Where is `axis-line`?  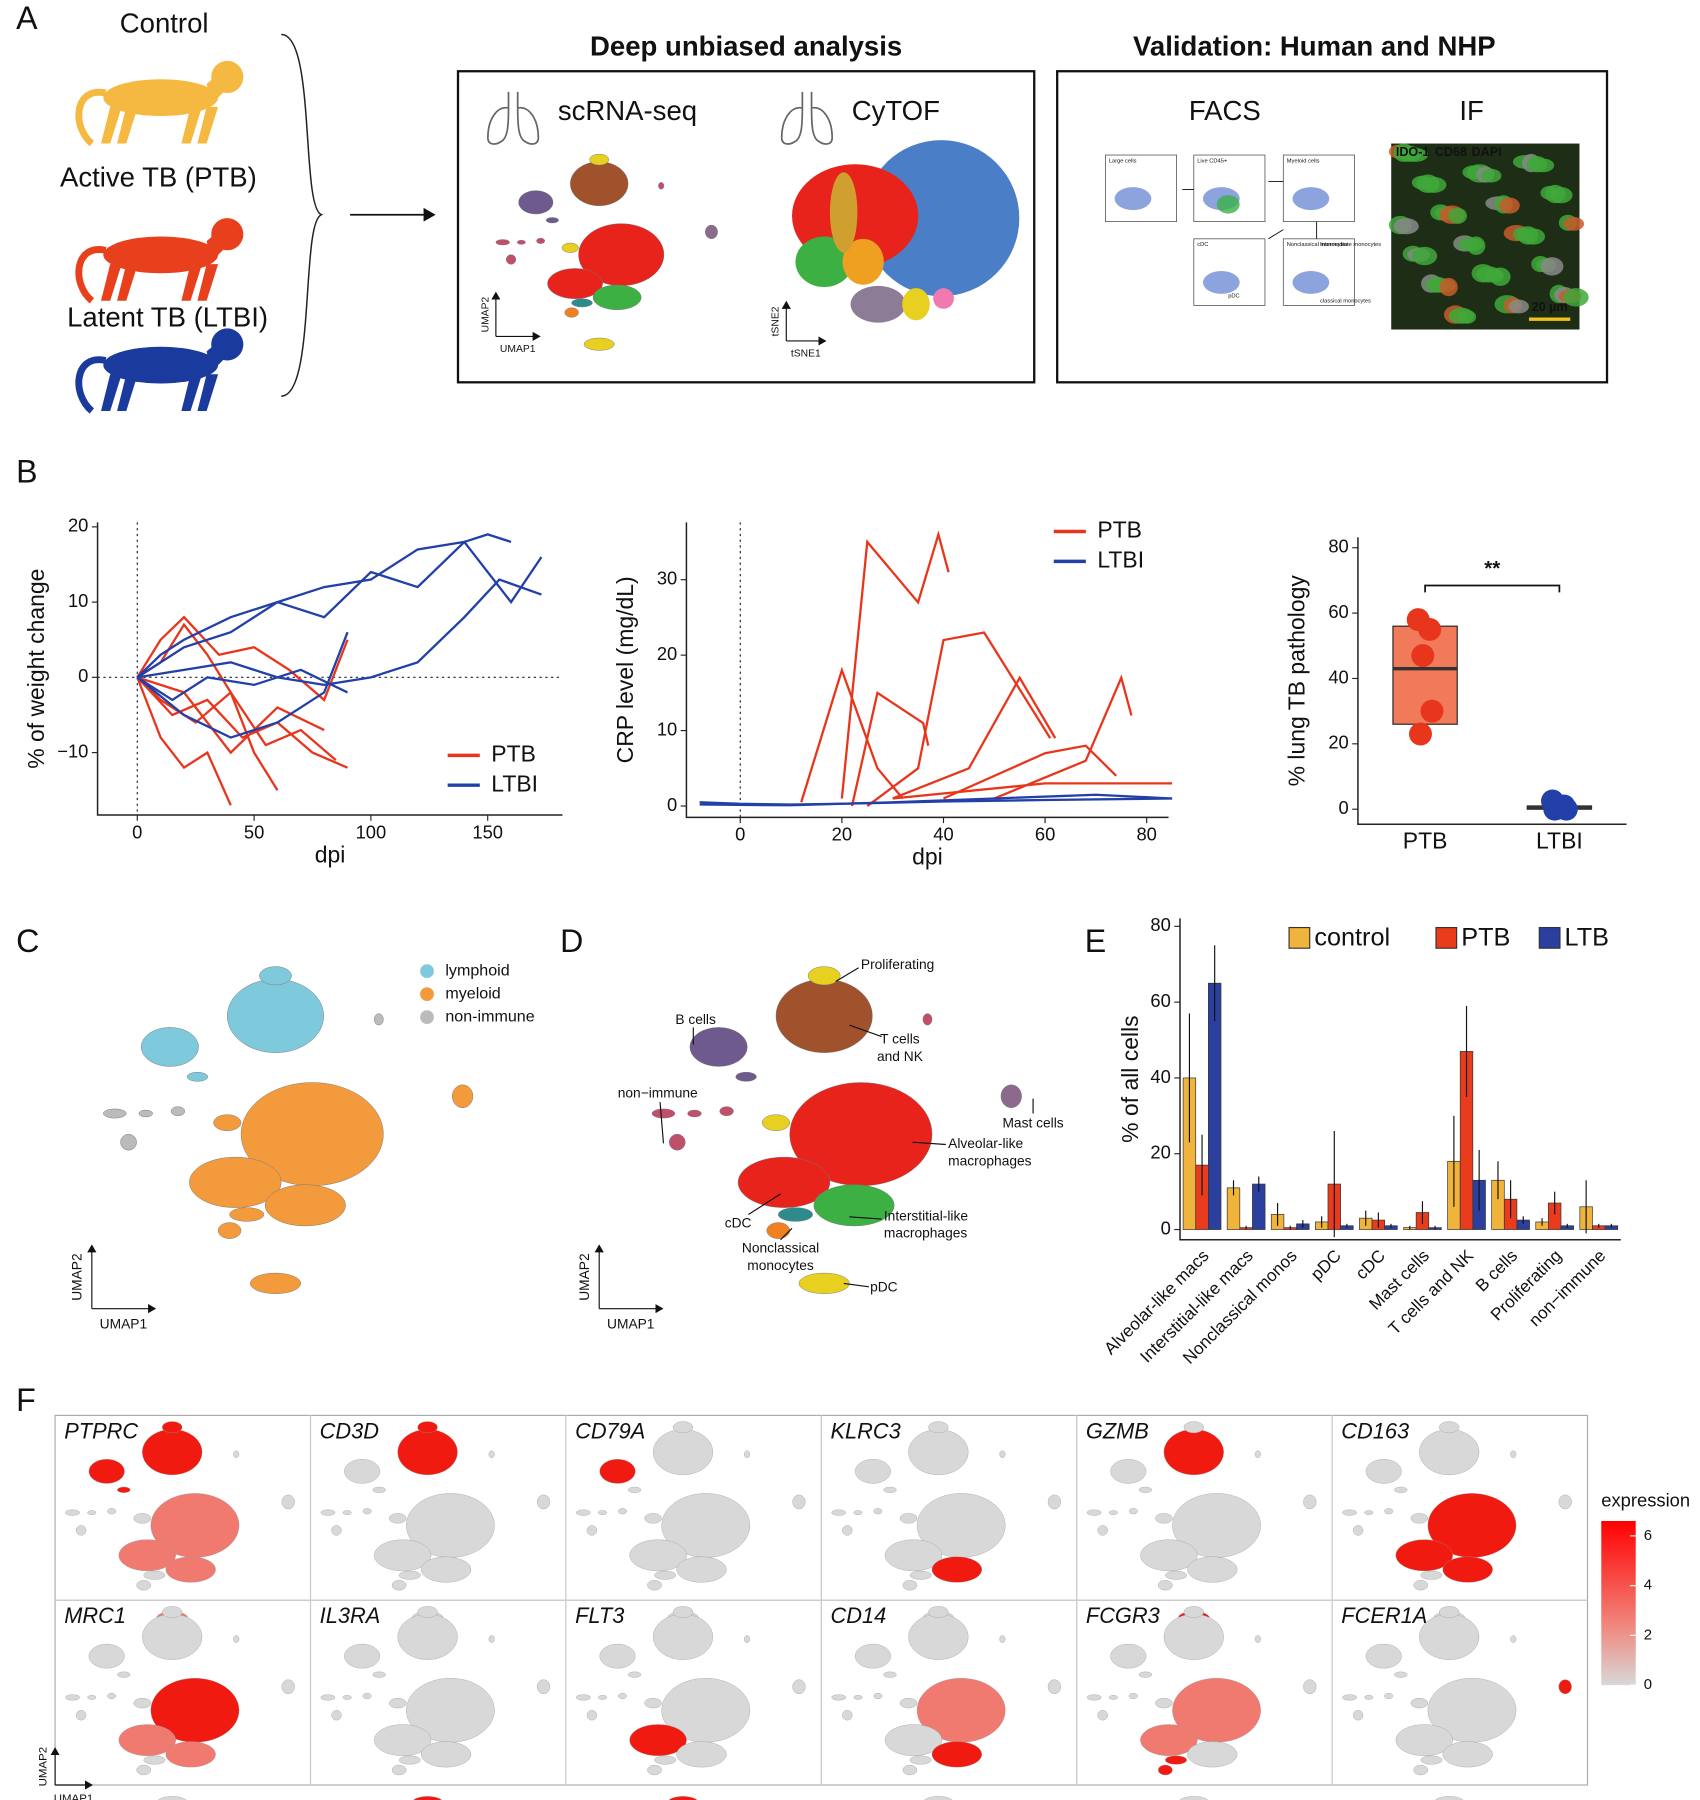 axis-line is located at coordinates (927, 670).